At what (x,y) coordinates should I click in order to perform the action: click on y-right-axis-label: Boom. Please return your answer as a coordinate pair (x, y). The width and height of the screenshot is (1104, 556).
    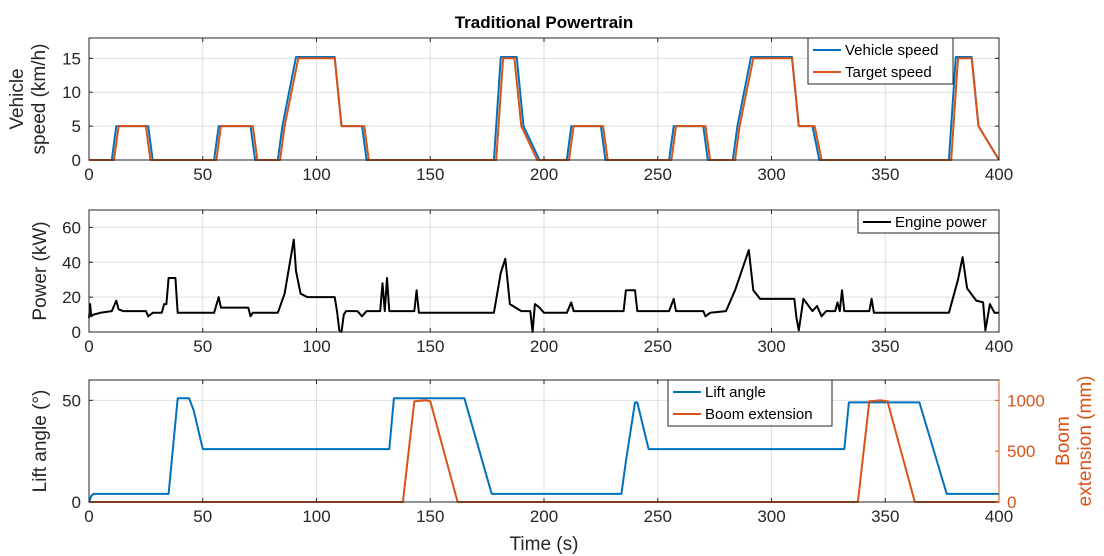
    Looking at the image, I should click on (1063, 441).